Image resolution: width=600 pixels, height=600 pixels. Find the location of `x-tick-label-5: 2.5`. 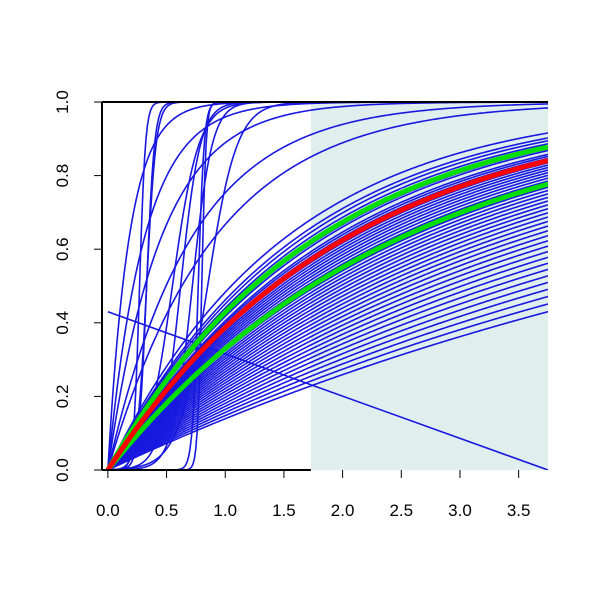

x-tick-label-5: 2.5 is located at coordinates (401, 510).